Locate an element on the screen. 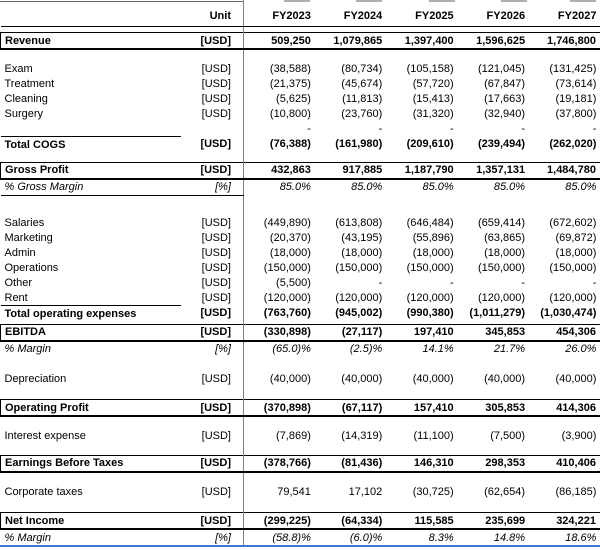  value-cell: (20,370) is located at coordinates (290, 237).